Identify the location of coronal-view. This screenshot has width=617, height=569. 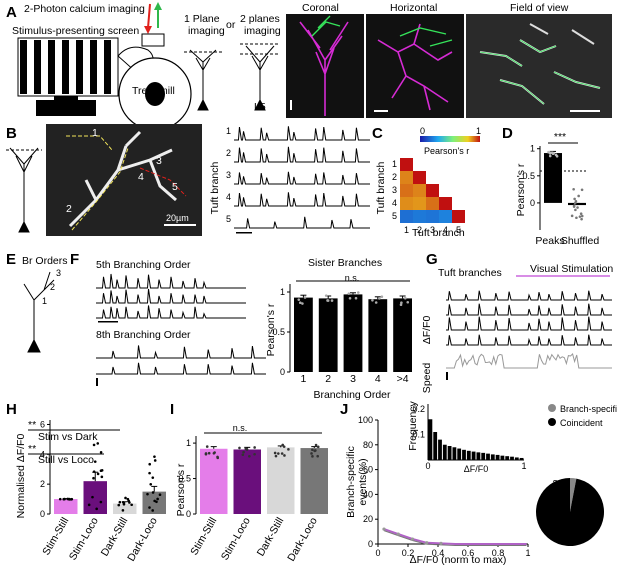
(325, 66).